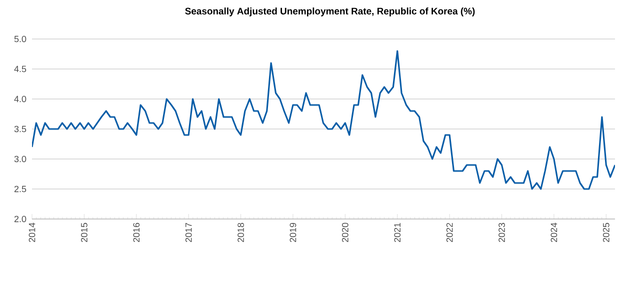 The width and height of the screenshot is (630, 285). I want to click on x-tick-label: 2024, so click(554, 232).